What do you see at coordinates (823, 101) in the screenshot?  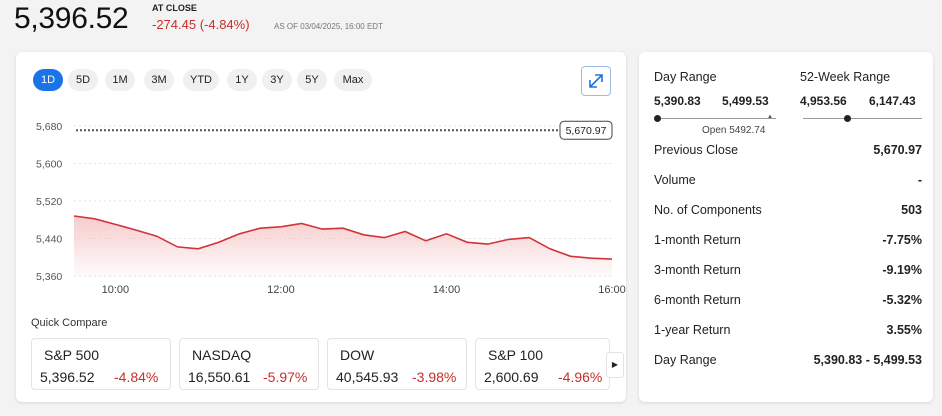 I see `week52-low: 4,953.56` at bounding box center [823, 101].